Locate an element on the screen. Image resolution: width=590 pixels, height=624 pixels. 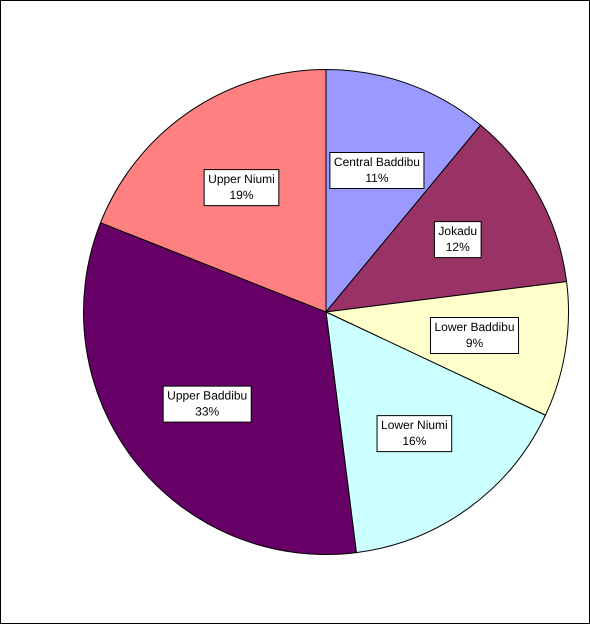
data-label: 16% is located at coordinates (414, 441).